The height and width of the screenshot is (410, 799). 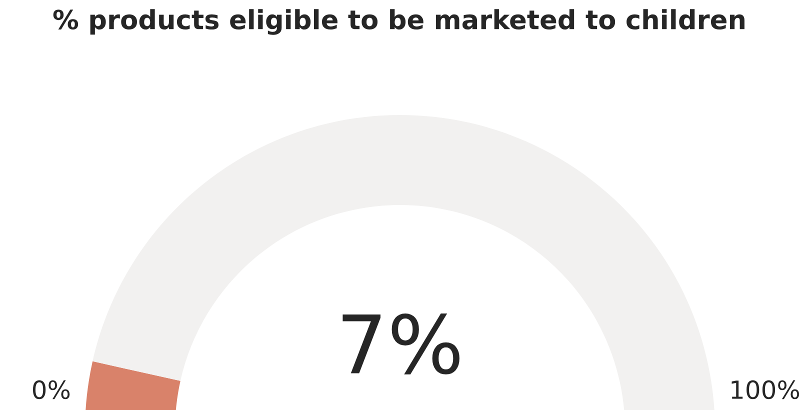 What do you see at coordinates (51, 390) in the screenshot?
I see `text: 0%` at bounding box center [51, 390].